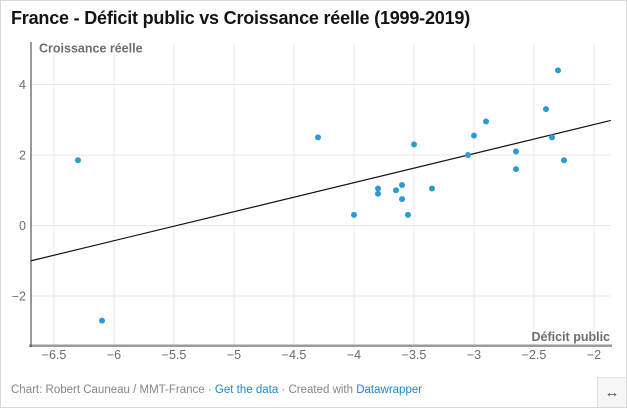 This screenshot has width=627, height=408. I want to click on embed-resize-handle: ↔, so click(611, 392).